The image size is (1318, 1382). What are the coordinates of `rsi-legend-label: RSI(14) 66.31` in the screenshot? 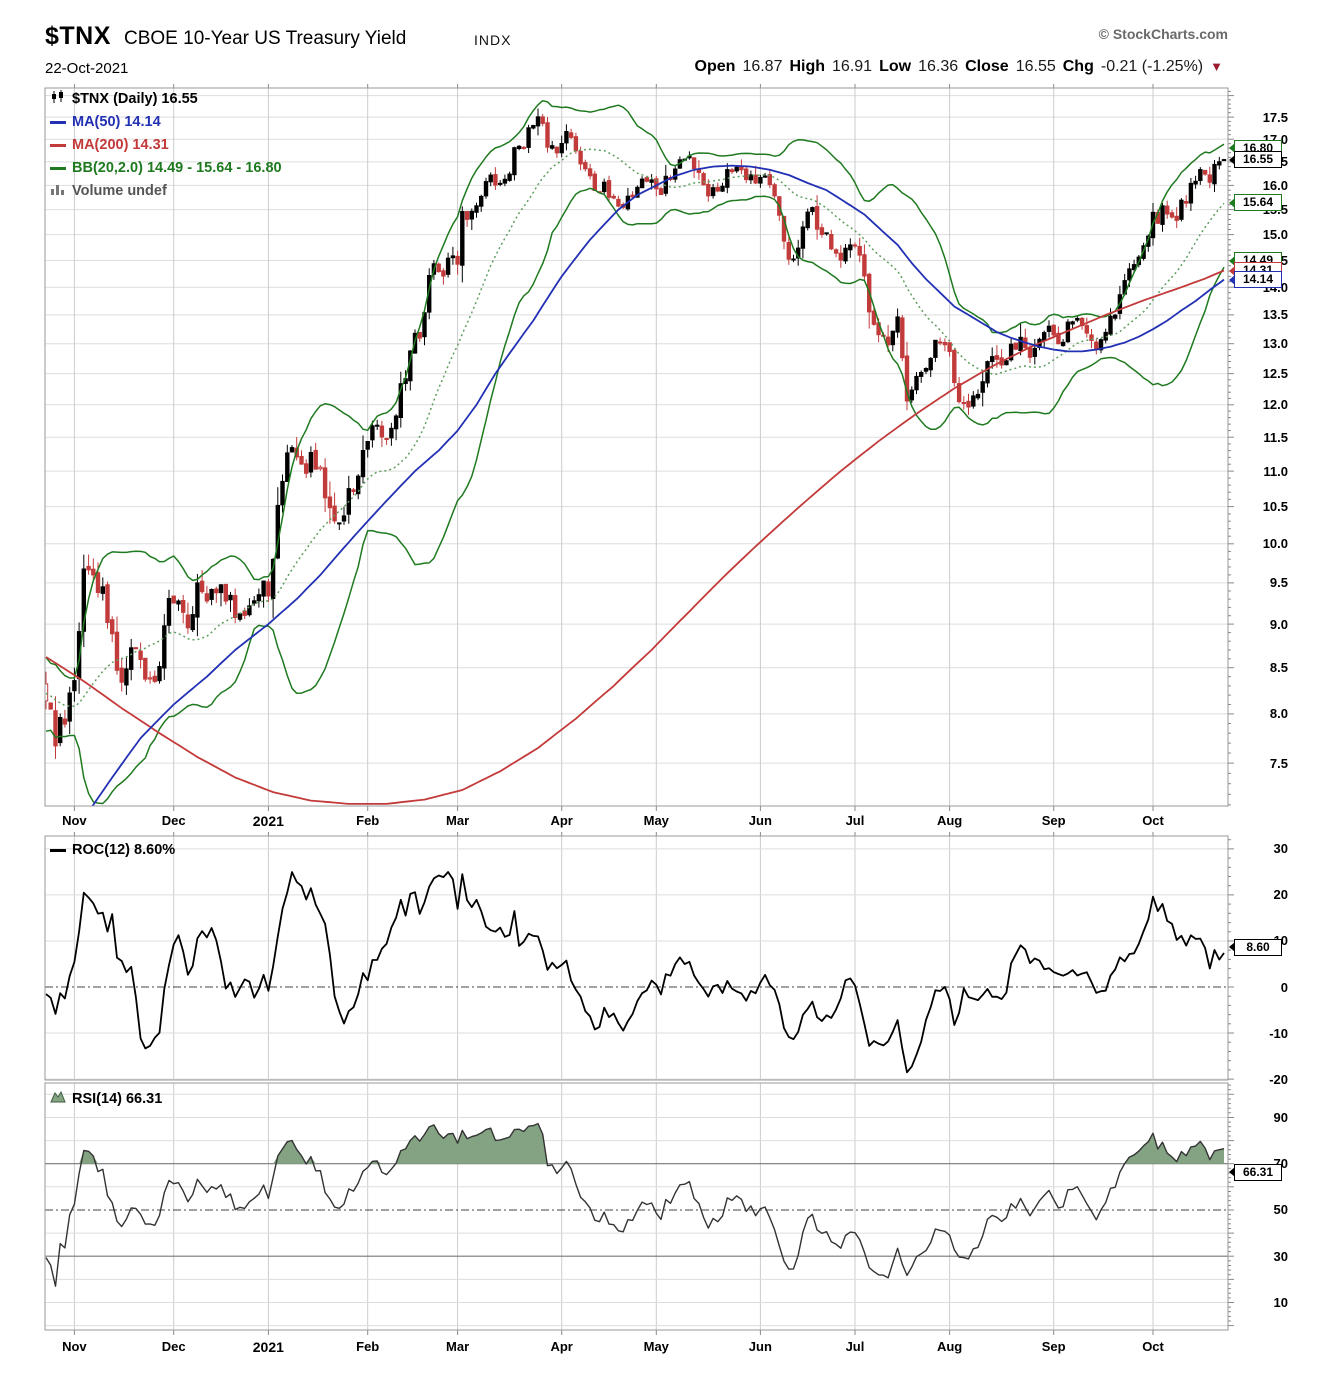 It's located at (117, 1098).